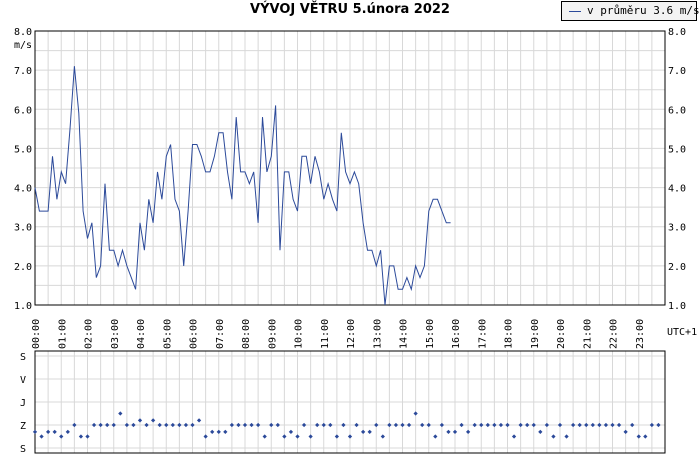 The image size is (700, 460). I want to click on y-tick-label-right: 3.0, so click(677, 228).